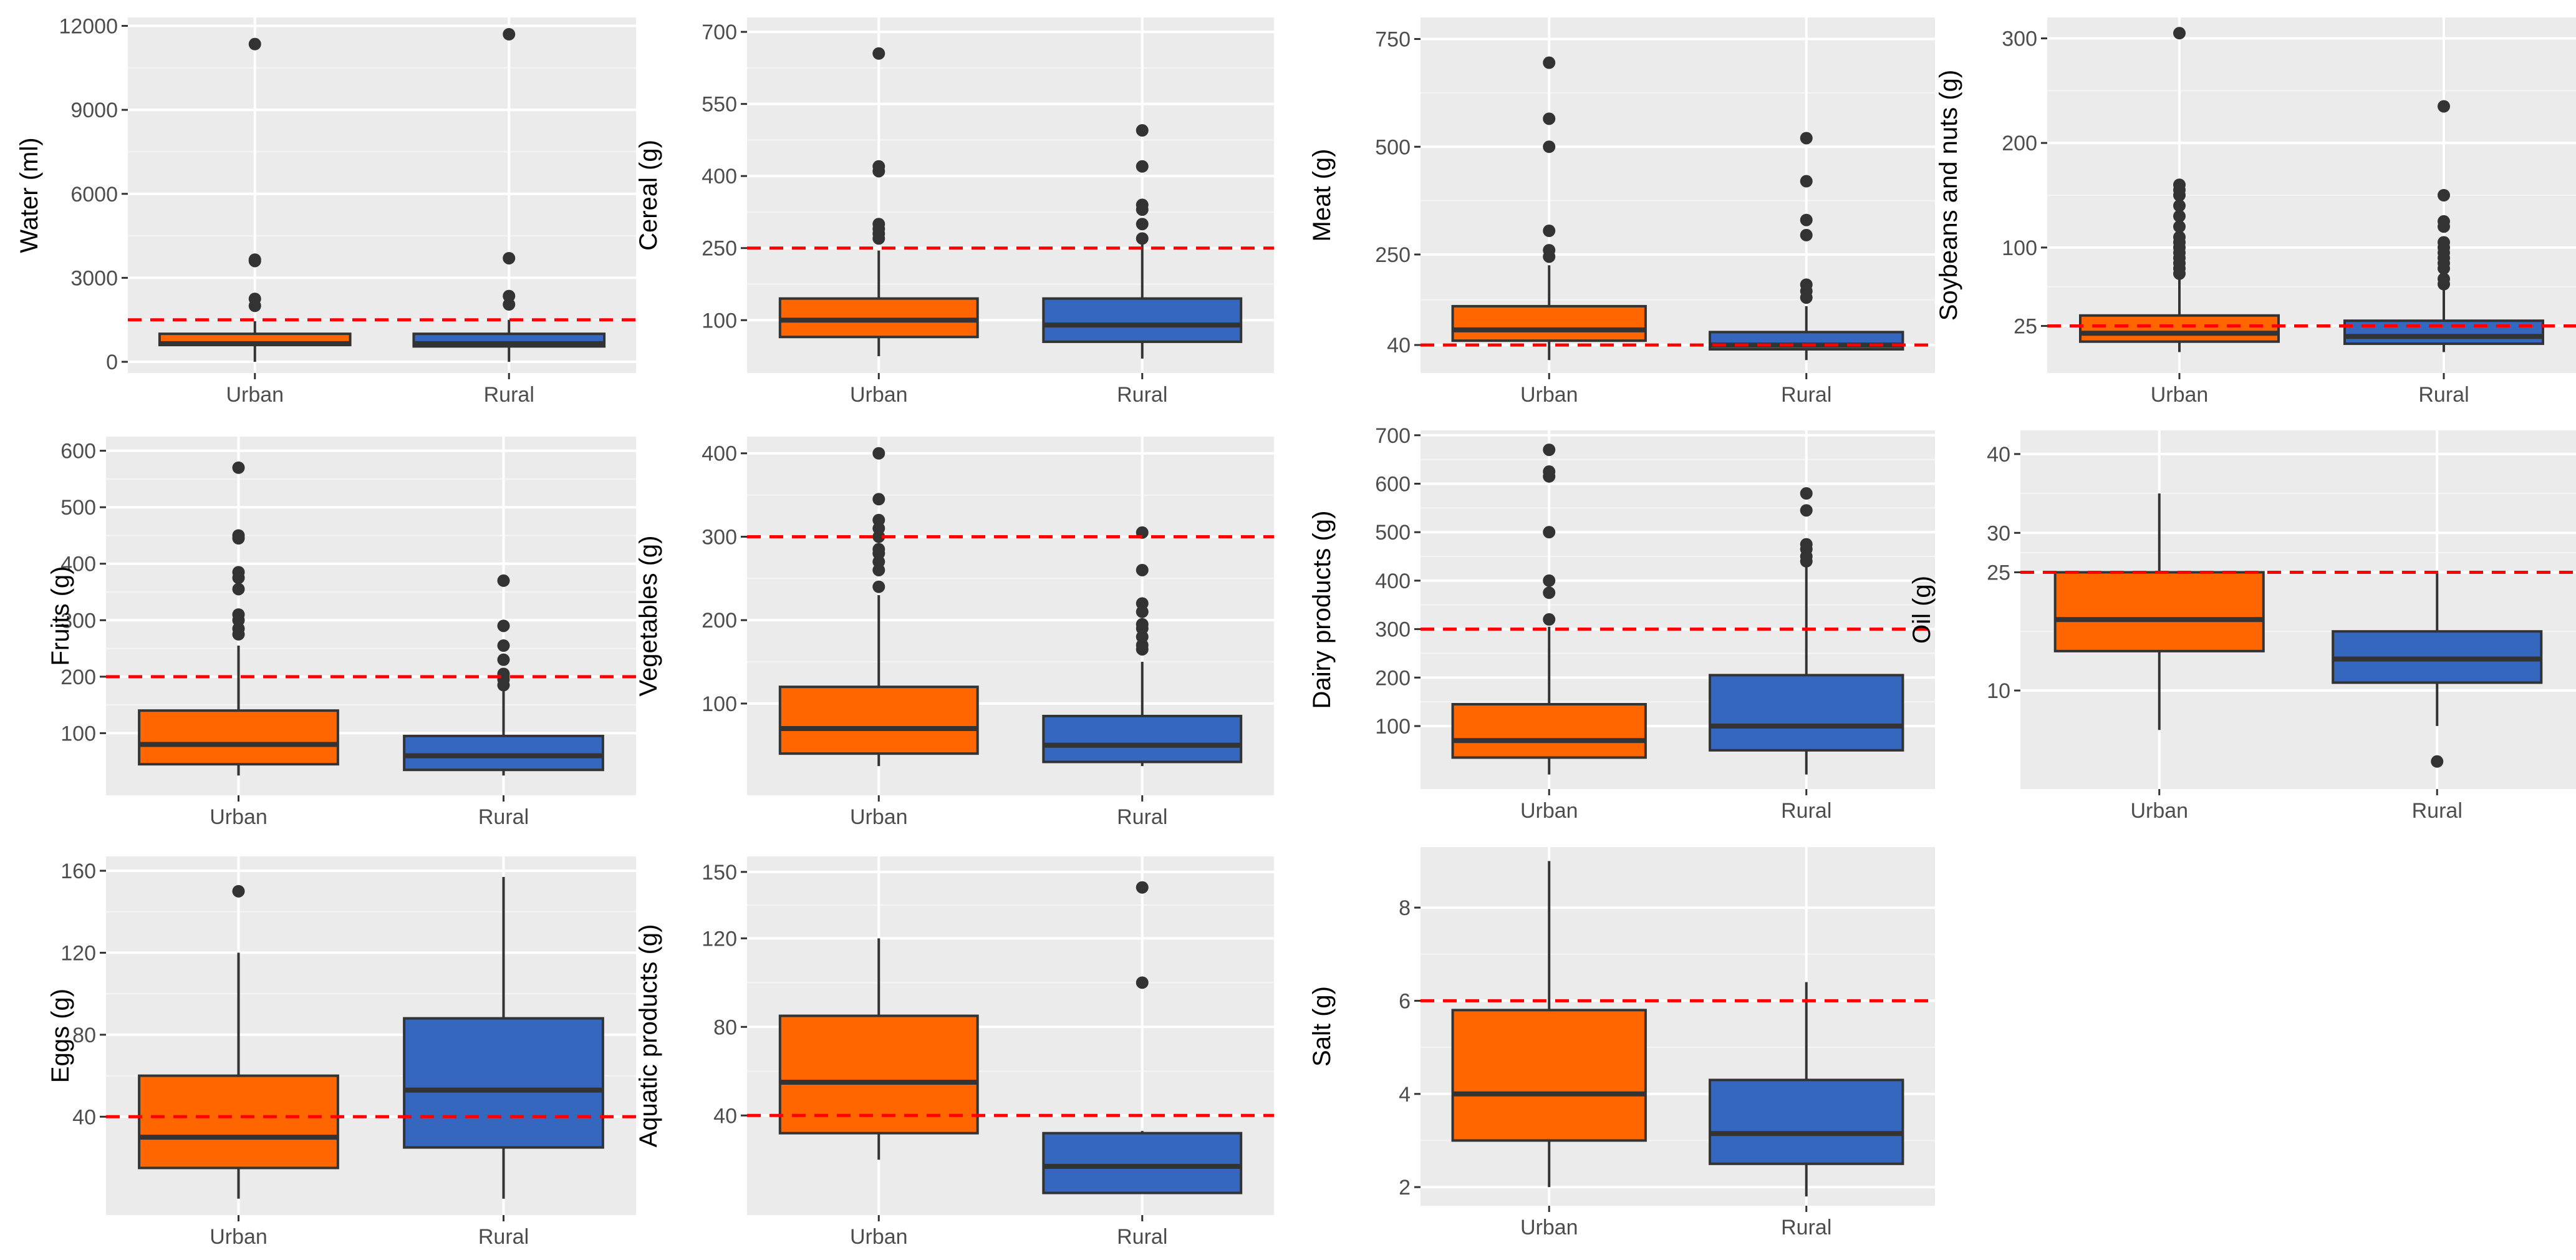 The image size is (2576, 1260). Describe the element at coordinates (1998, 691) in the screenshot. I see `y-tick-label: 10` at that location.